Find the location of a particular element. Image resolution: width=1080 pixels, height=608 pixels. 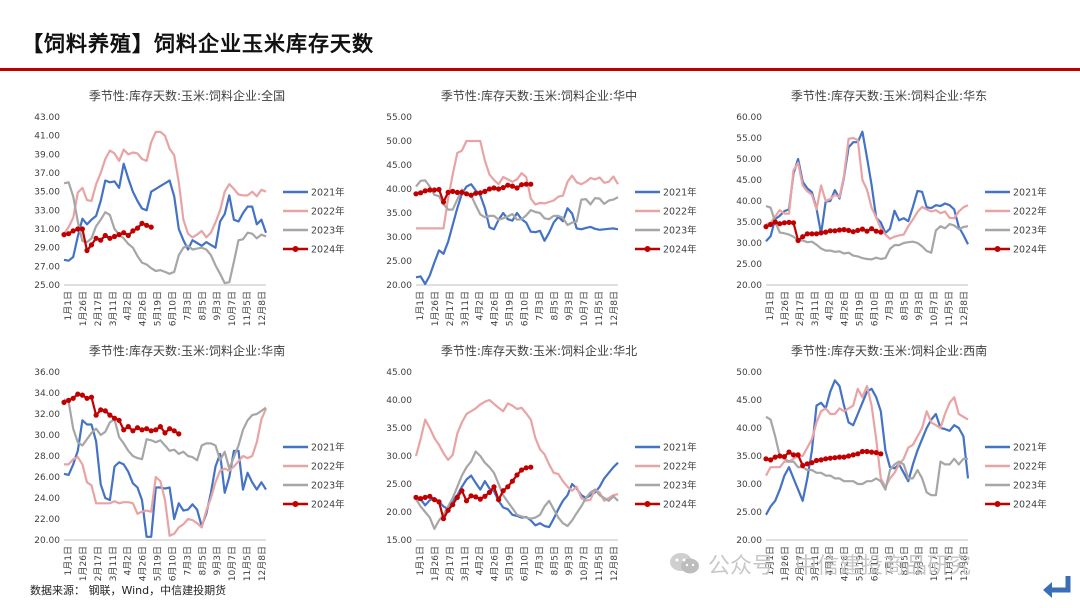

y-tick-label: 30.00 is located at coordinates (749, 244).